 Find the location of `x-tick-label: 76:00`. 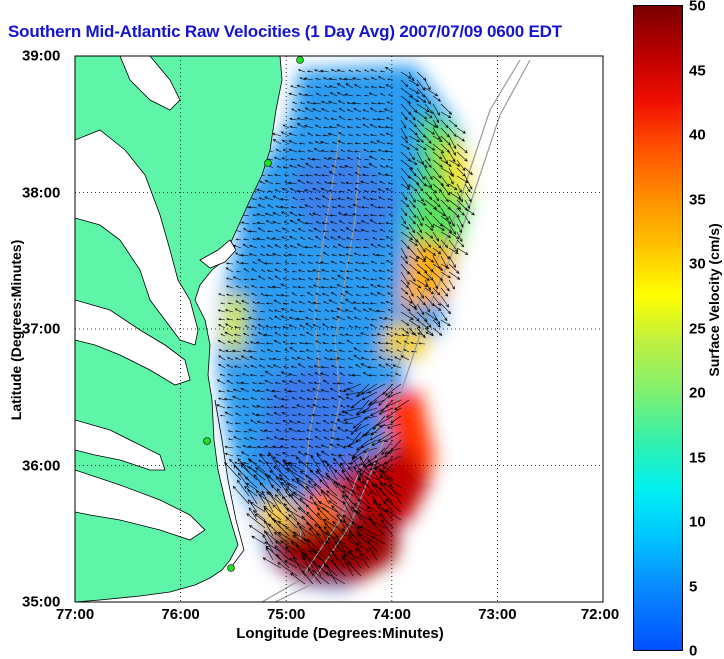

x-tick-label: 76:00 is located at coordinates (180, 614).